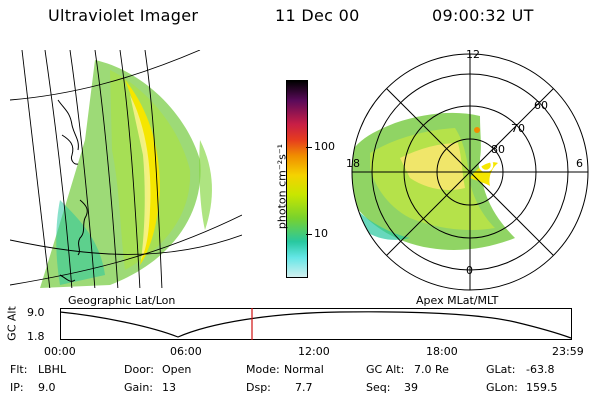  I want to click on gcalt-value: 7.0 Re, so click(431, 369).